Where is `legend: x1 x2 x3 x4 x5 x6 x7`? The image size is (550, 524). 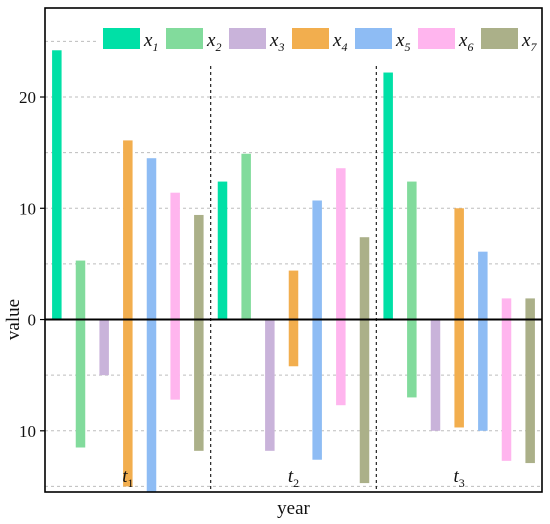 legend: x1 x2 x3 x4 x5 x6 x7 is located at coordinates (318, 40).